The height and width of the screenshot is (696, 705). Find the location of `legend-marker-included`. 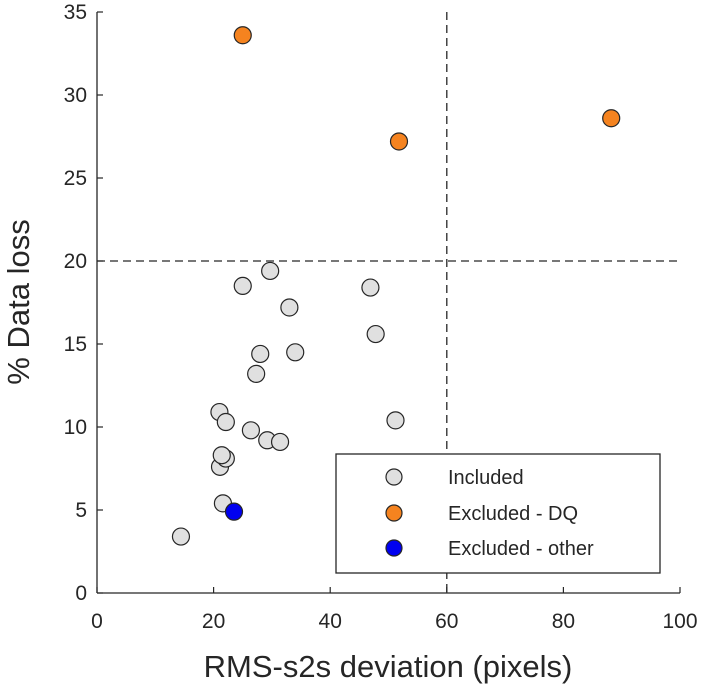

legend-marker-included is located at coordinates (394, 477).